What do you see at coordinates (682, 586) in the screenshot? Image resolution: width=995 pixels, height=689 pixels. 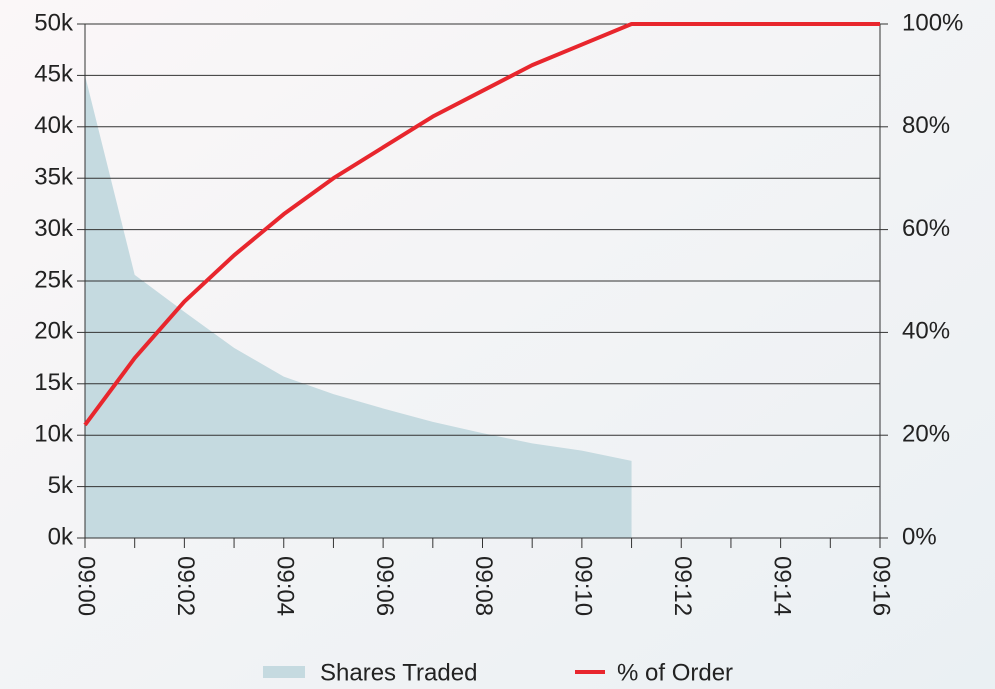 I see `x-tick-label: 09:12` at bounding box center [682, 586].